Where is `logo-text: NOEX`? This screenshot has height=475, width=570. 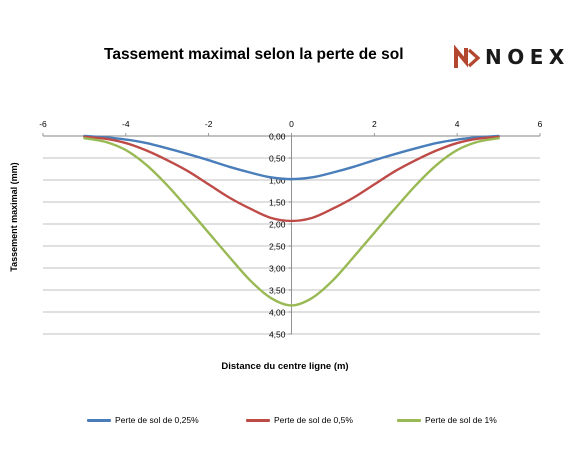
logo-text: NOEX is located at coordinates (527, 57).